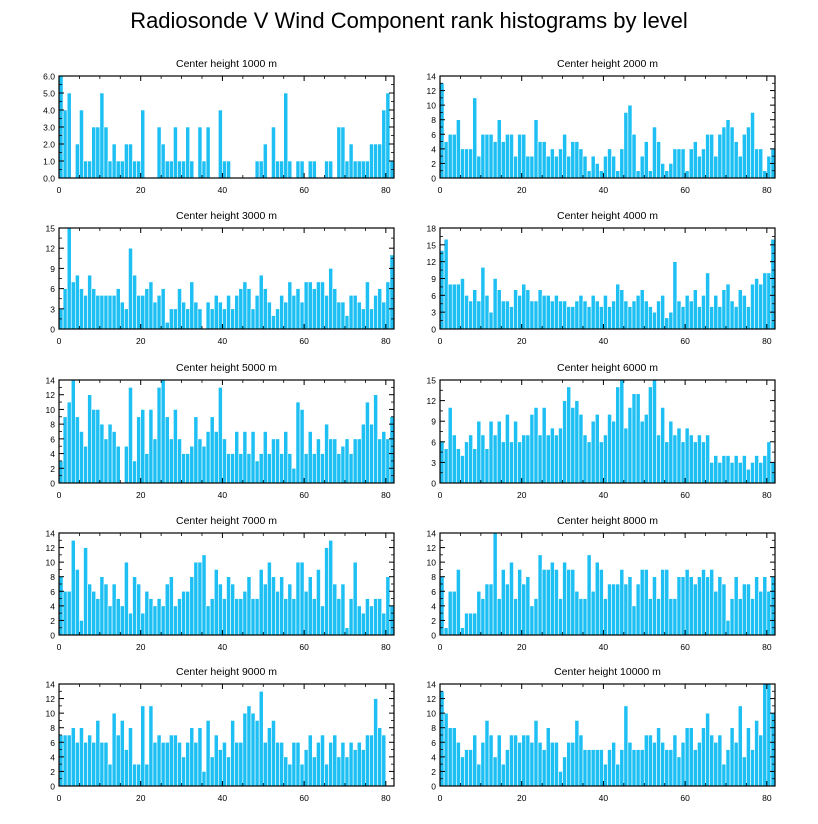  Describe the element at coordinates (601, 431) in the screenshot. I see `panel-6: Center height 6000 m 0 3 6 9 12 15 0 20 40 60 80` at that location.